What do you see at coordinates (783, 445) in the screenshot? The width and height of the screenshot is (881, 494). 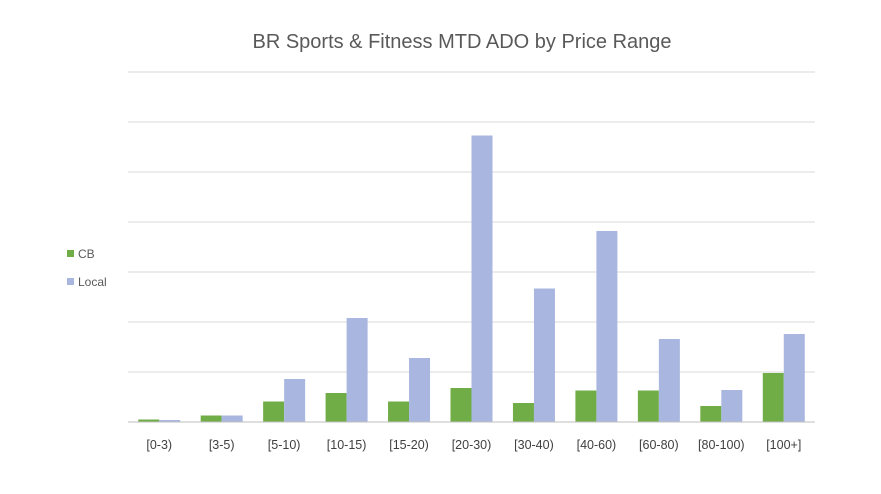 I see `x-tick-label: [100+]` at bounding box center [783, 445].